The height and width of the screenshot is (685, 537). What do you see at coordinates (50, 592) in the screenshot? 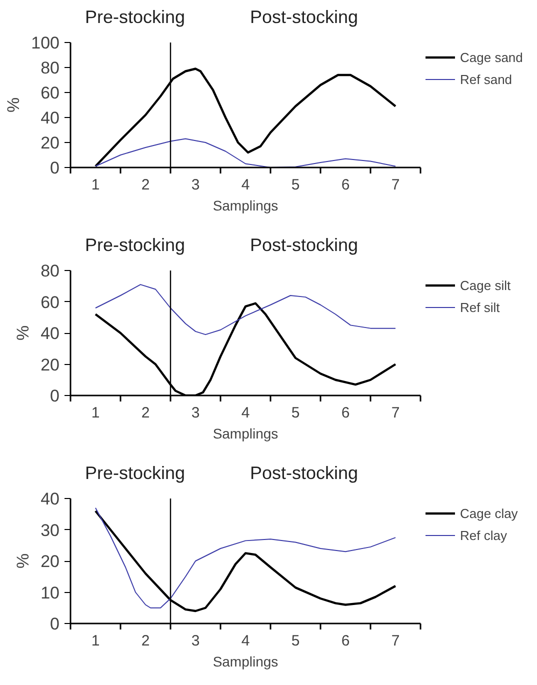
I see `y-tick-label: 10` at bounding box center [50, 592].